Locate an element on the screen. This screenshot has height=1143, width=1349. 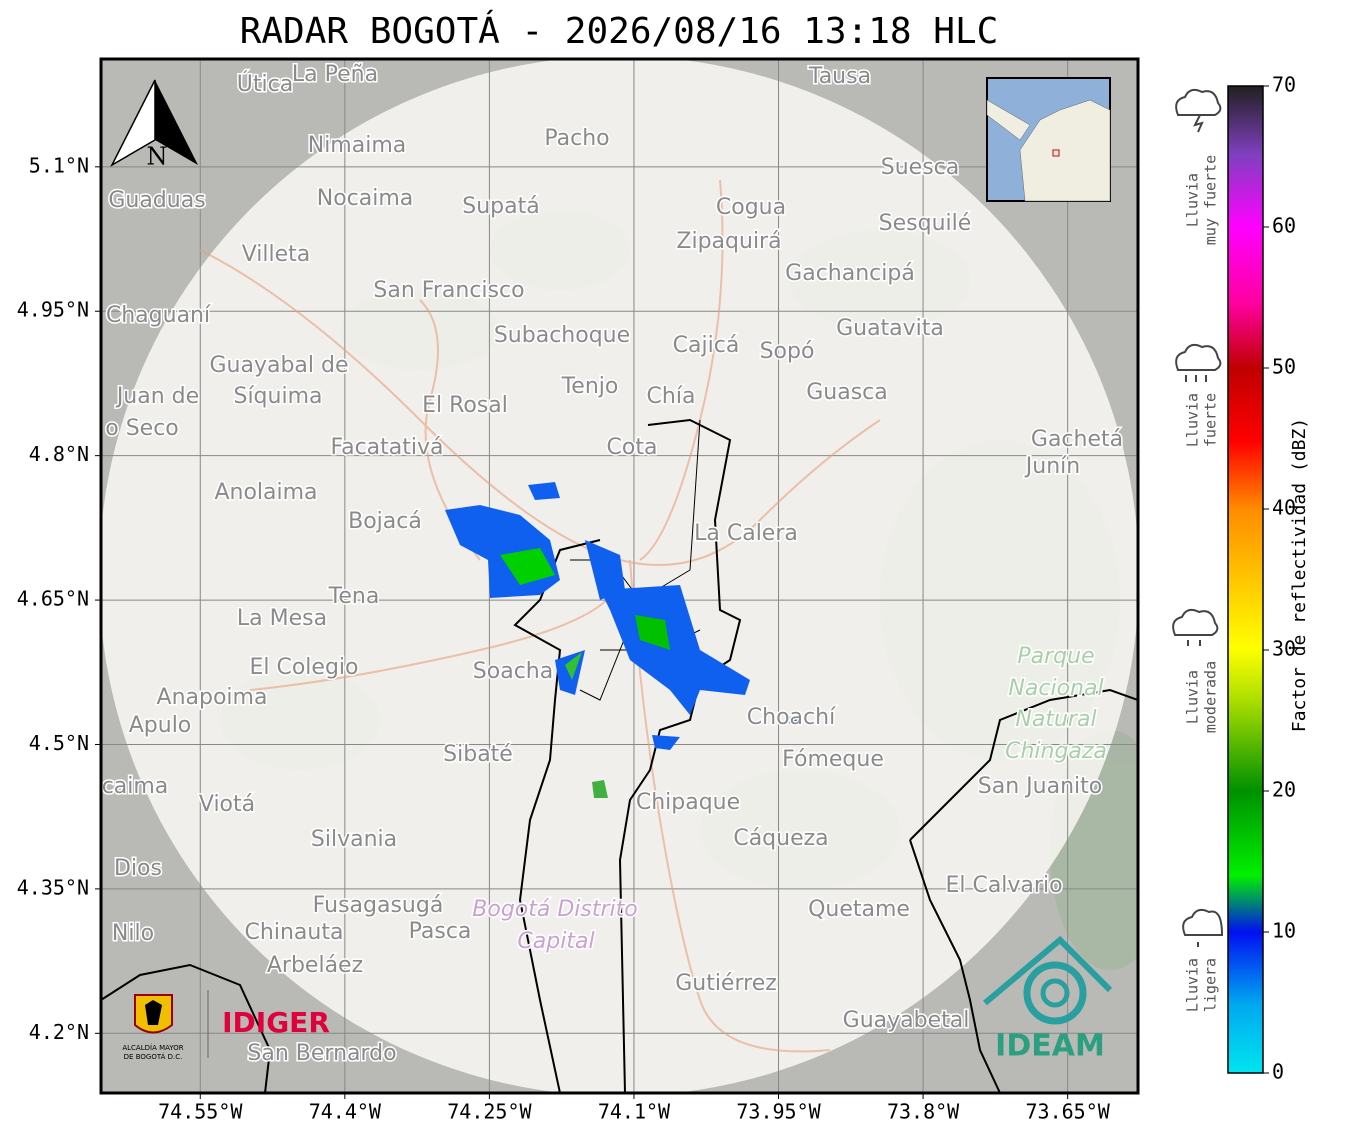
ideam-logo: IDEAM is located at coordinates (1050, 1046).